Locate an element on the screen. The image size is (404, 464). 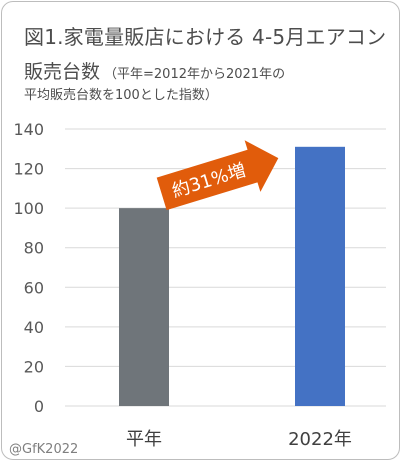
y-tick-label: 100 is located at coordinates (28, 208).